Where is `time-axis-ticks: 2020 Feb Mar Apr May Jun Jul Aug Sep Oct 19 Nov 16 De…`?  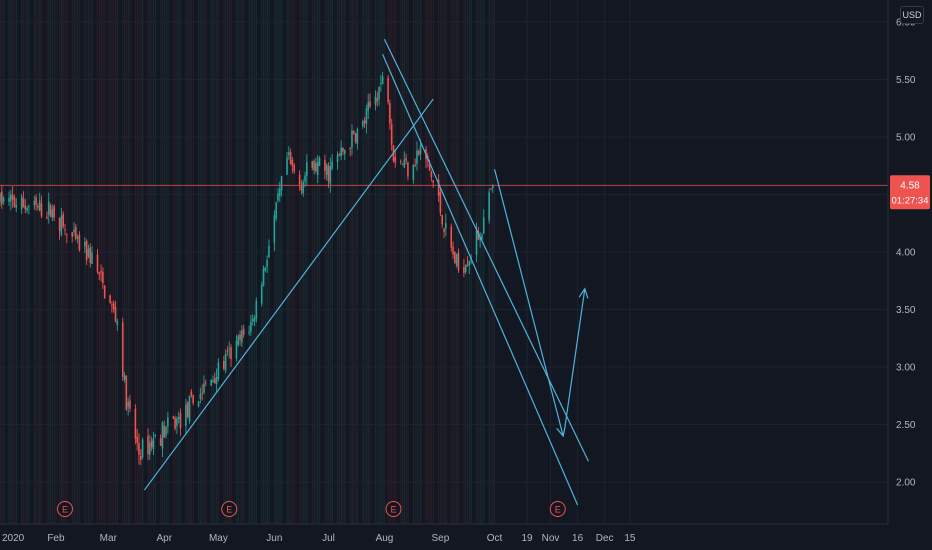 time-axis-ticks: 2020 Feb Mar Apr May Jun Jul Aug Sep Oct 19 Nov 16 De… is located at coordinates (319, 538).